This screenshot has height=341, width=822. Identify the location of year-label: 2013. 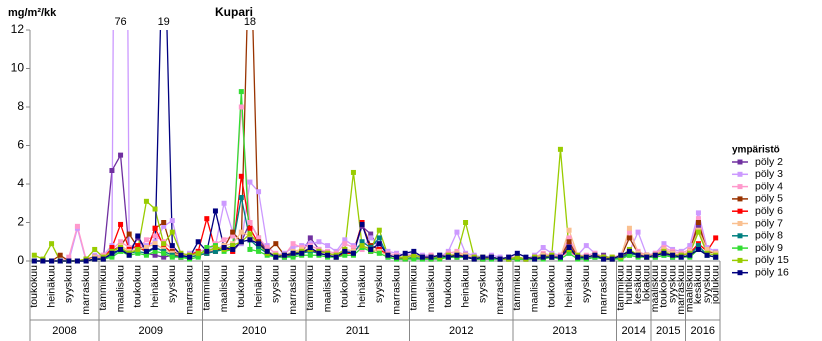
(565, 331).